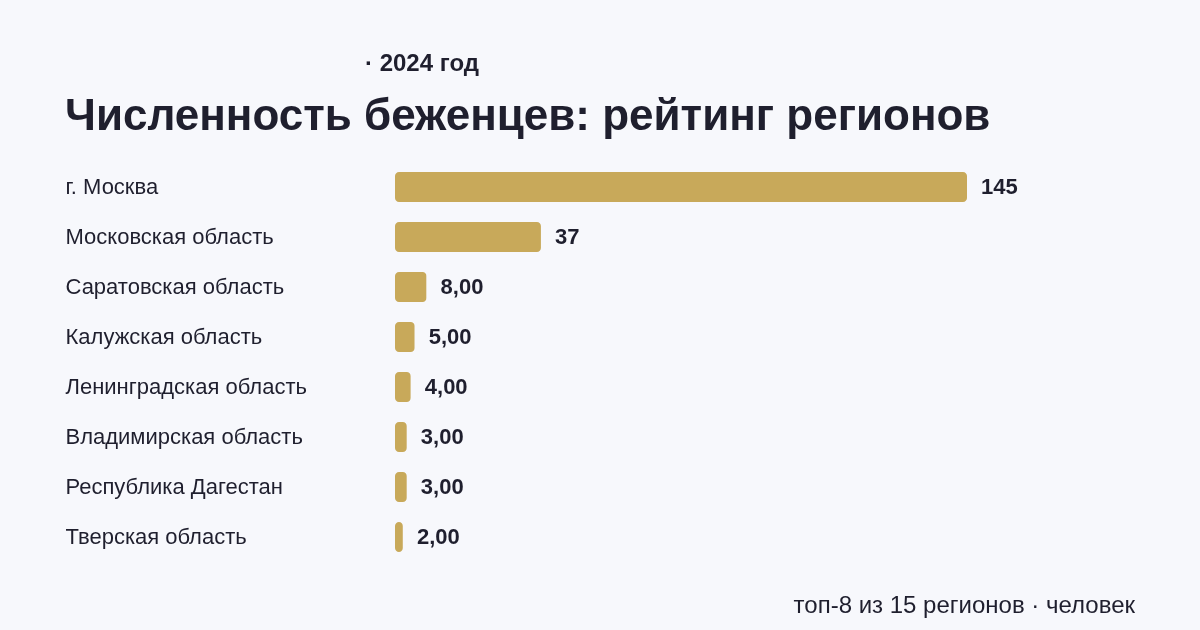  I want to click on y-tick-label: Владимирская область, so click(184, 436).